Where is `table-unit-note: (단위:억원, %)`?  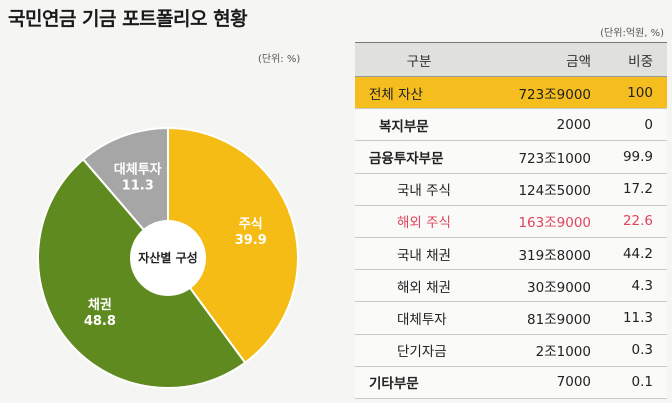
table-unit-note: (단위:억원, %) is located at coordinates (632, 33).